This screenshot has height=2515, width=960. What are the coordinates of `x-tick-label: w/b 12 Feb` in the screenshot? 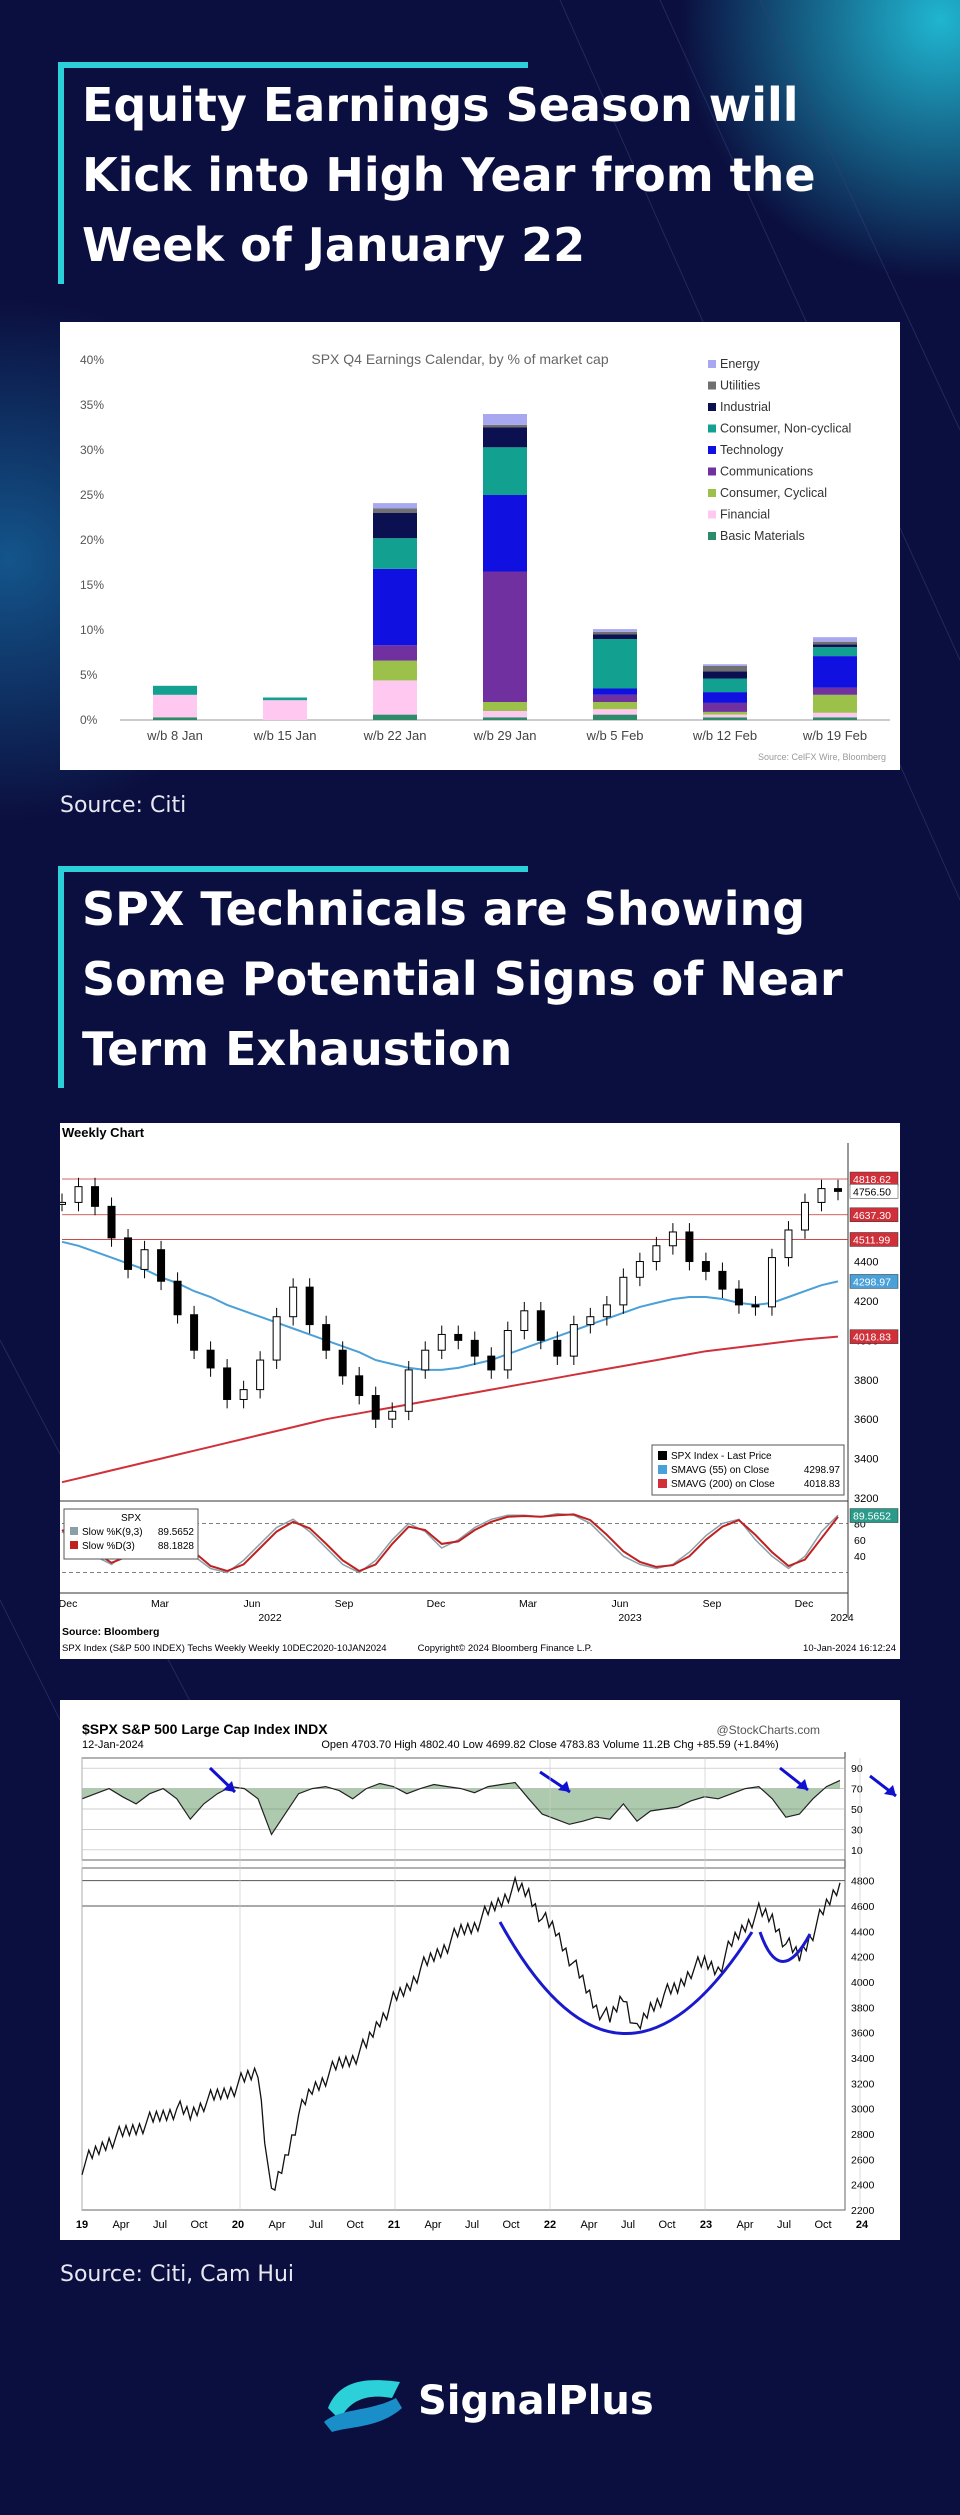 It's located at (724, 735).